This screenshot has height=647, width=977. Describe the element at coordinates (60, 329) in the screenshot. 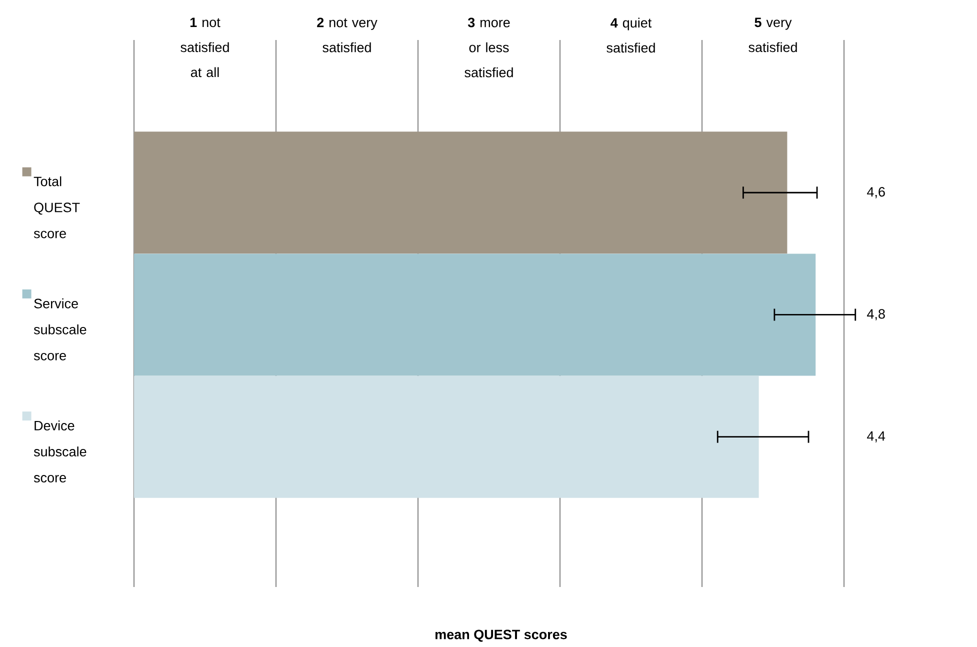

I see `category-label: Service subscale score` at that location.